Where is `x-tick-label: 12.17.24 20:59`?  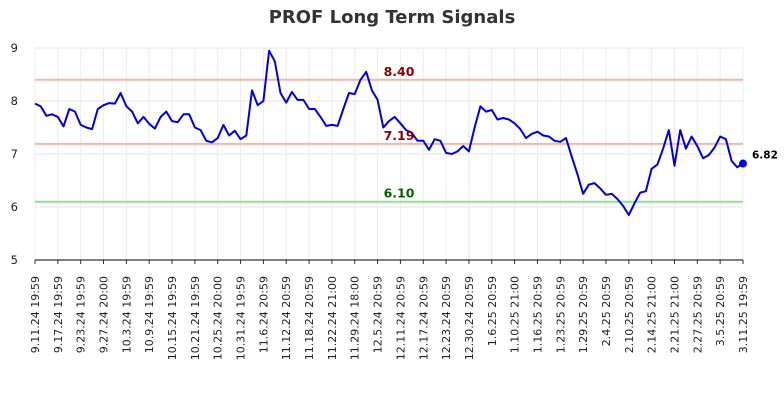 x-tick-label: 12.17.24 20:59 is located at coordinates (423, 318).